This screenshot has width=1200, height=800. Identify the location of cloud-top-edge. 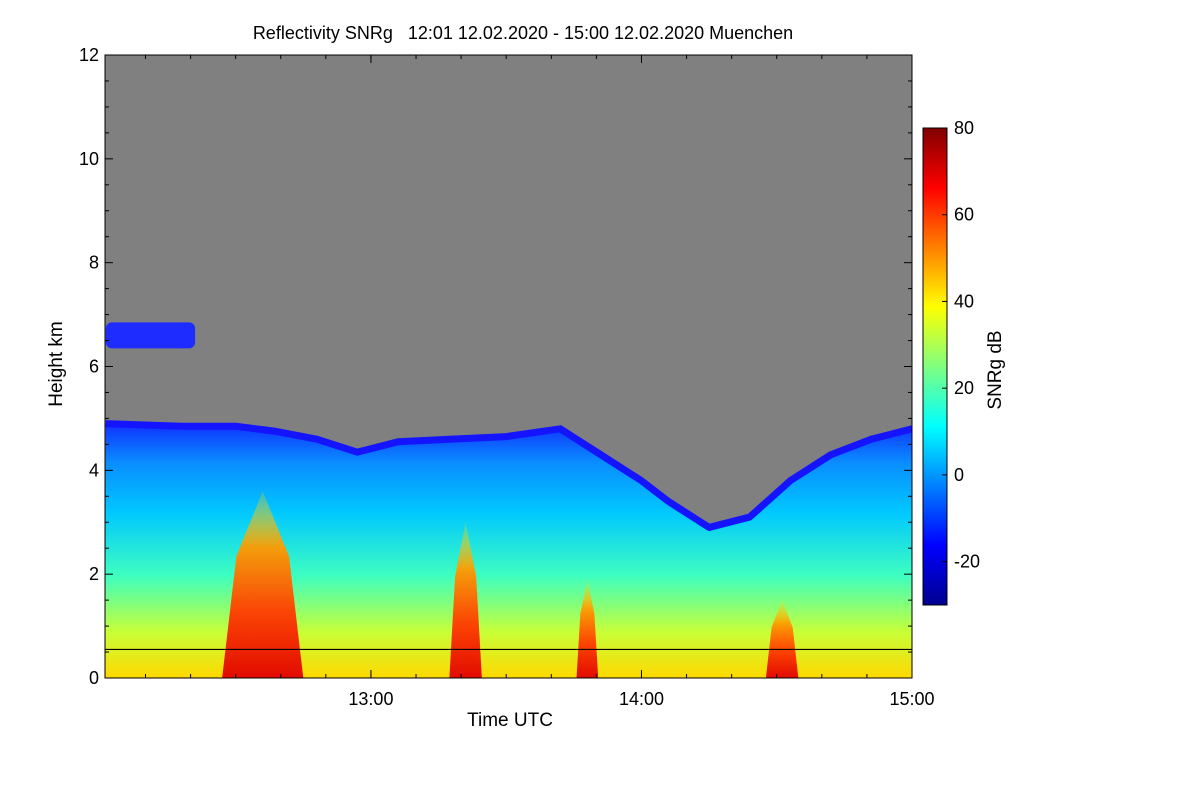
(508, 475).